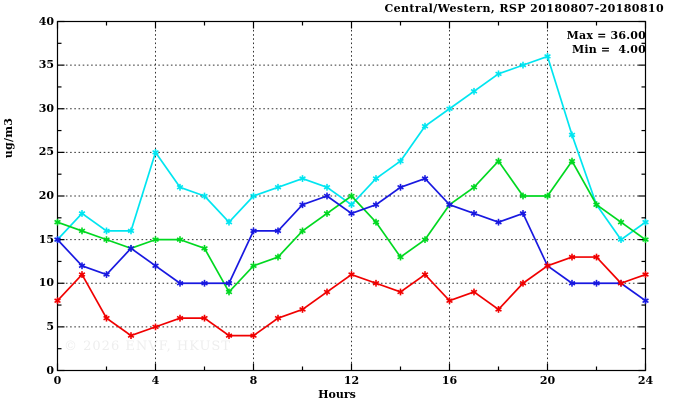 This screenshot has width=674, height=409. What do you see at coordinates (46, 65) in the screenshot?
I see `y-tick-label: 35` at bounding box center [46, 65].